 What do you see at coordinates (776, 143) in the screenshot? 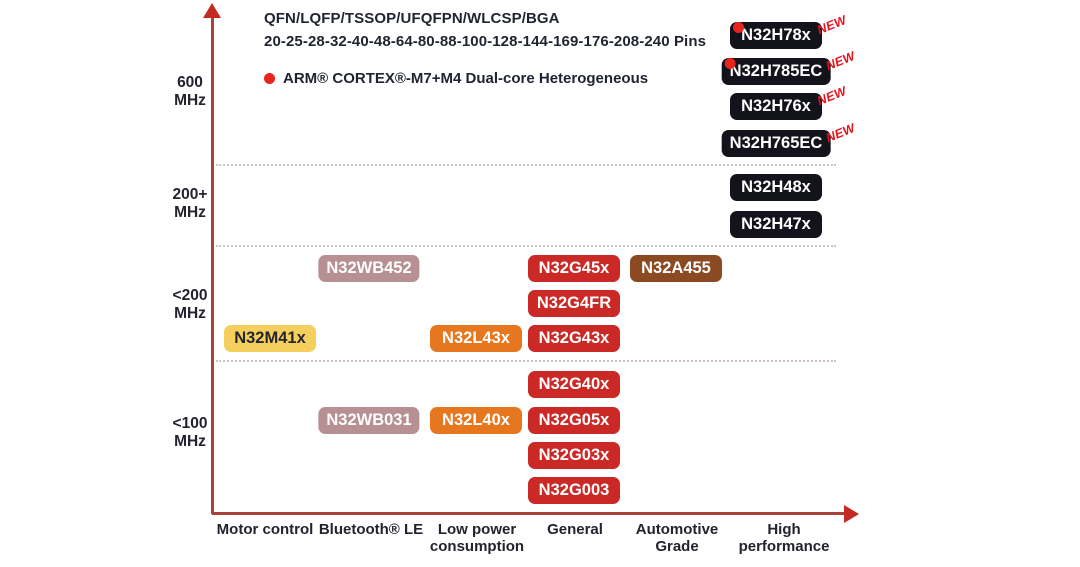
I see `product-name: N32H765EC` at bounding box center [776, 143].